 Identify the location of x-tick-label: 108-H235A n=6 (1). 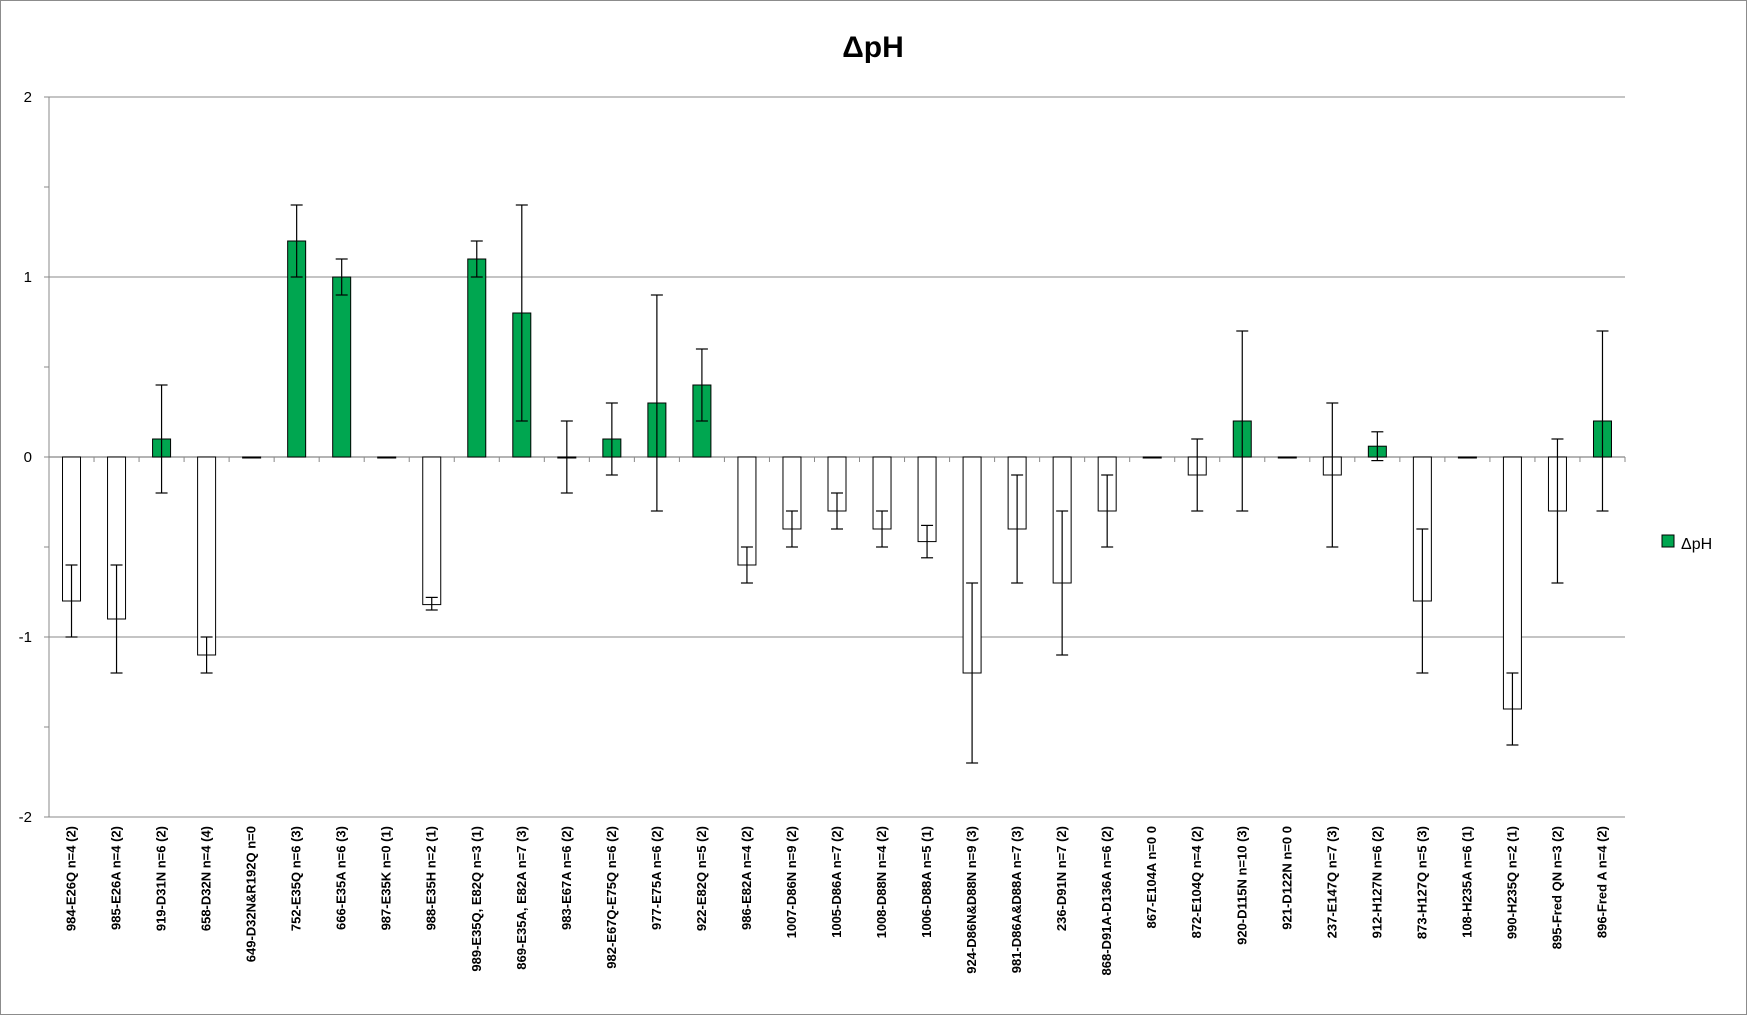
(1466, 882).